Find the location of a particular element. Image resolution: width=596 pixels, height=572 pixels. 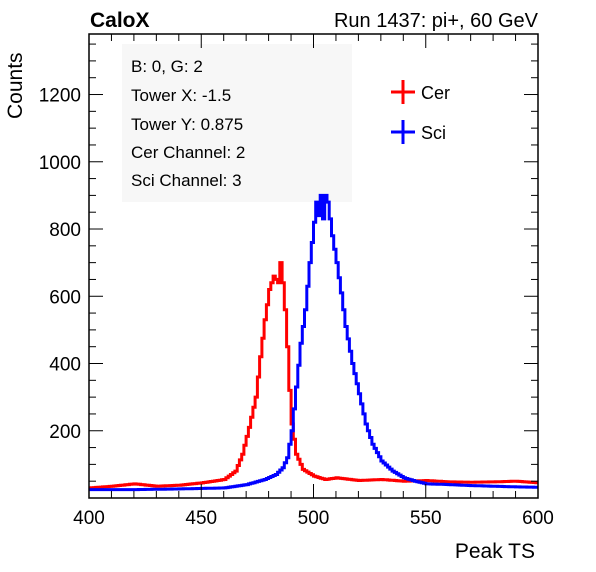

run-title: Run 1437: pi+, 60 GeV is located at coordinates (436, 21).